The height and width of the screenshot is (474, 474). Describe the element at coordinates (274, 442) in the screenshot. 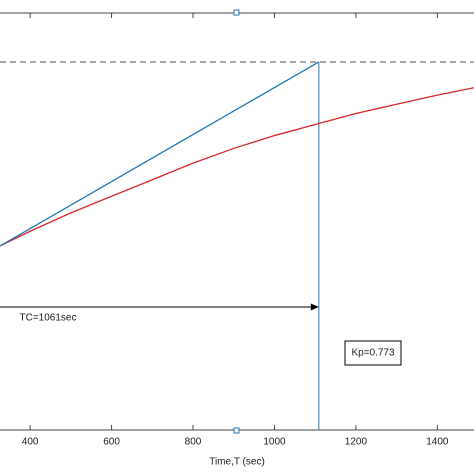

I see `x-tick-label: 1000` at that location.